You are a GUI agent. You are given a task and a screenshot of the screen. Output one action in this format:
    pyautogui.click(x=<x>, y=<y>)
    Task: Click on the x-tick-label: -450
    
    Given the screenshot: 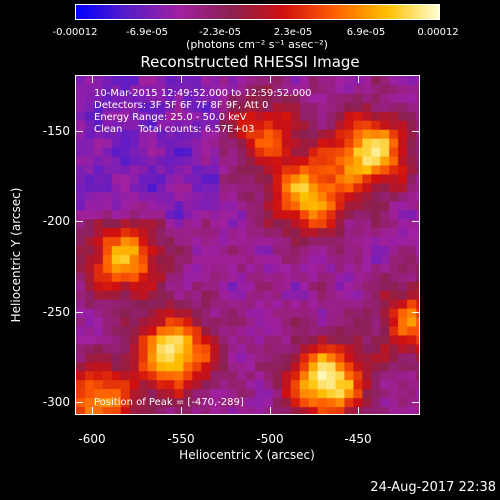 What is the action you would take?
    pyautogui.click(x=358, y=439)
    